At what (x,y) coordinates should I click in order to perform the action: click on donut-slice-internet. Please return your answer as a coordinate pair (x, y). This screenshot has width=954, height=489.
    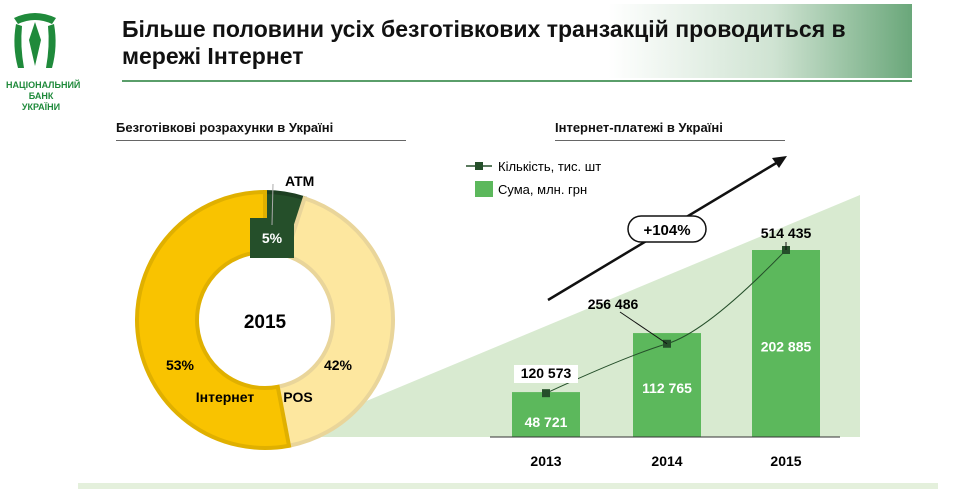
    Looking at the image, I should click on (213, 319).